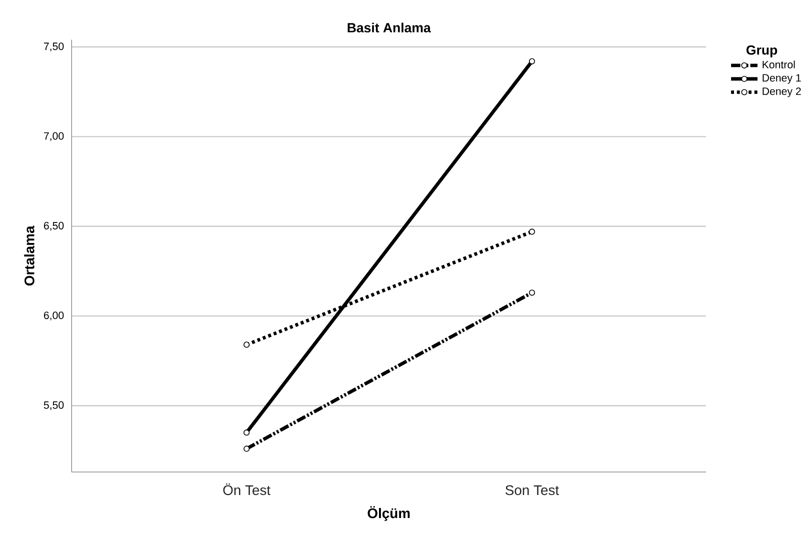 This screenshot has width=808, height=544. Describe the element at coordinates (389, 513) in the screenshot. I see `x-axis-title: Ölçüm` at that location.